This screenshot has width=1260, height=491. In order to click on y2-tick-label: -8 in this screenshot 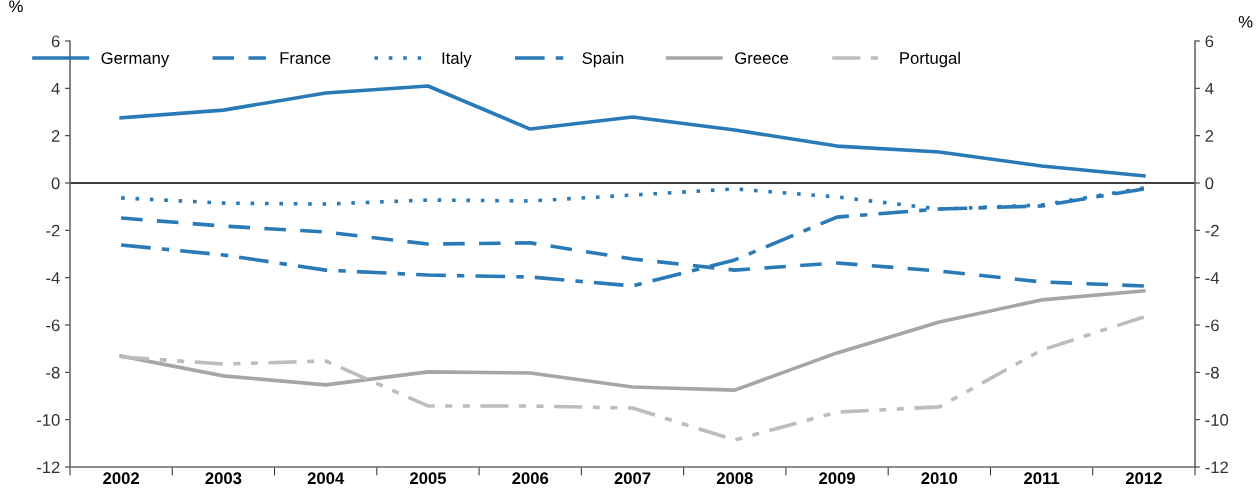, I will do `click(1212, 372)`.